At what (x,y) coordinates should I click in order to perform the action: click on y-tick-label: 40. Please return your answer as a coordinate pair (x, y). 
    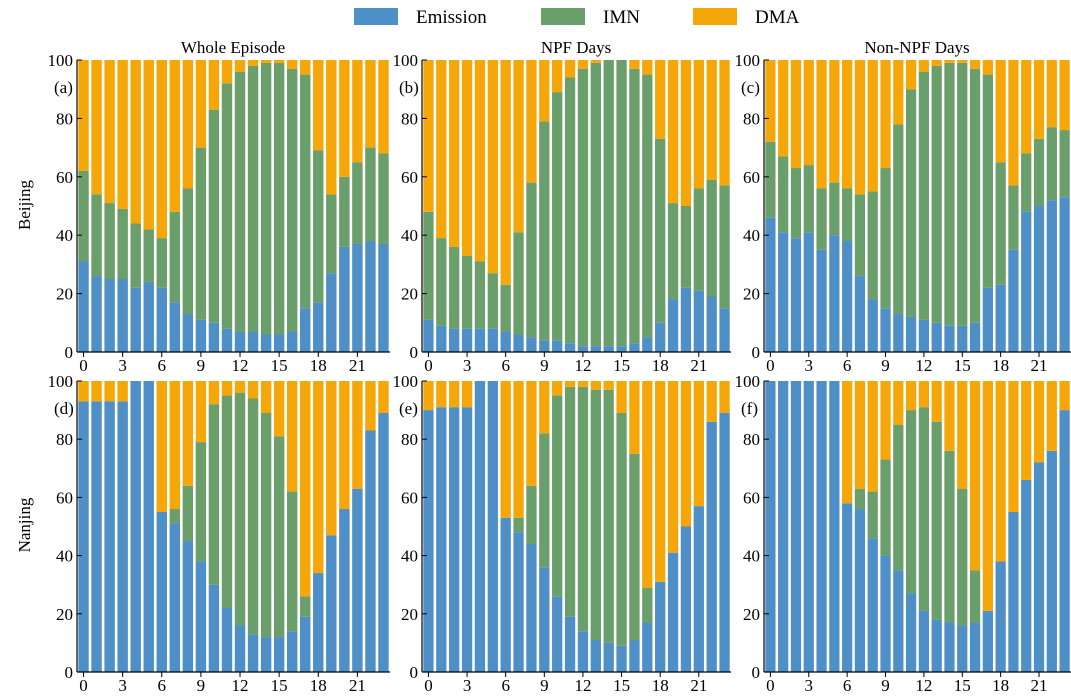
    Looking at the image, I should click on (64, 556).